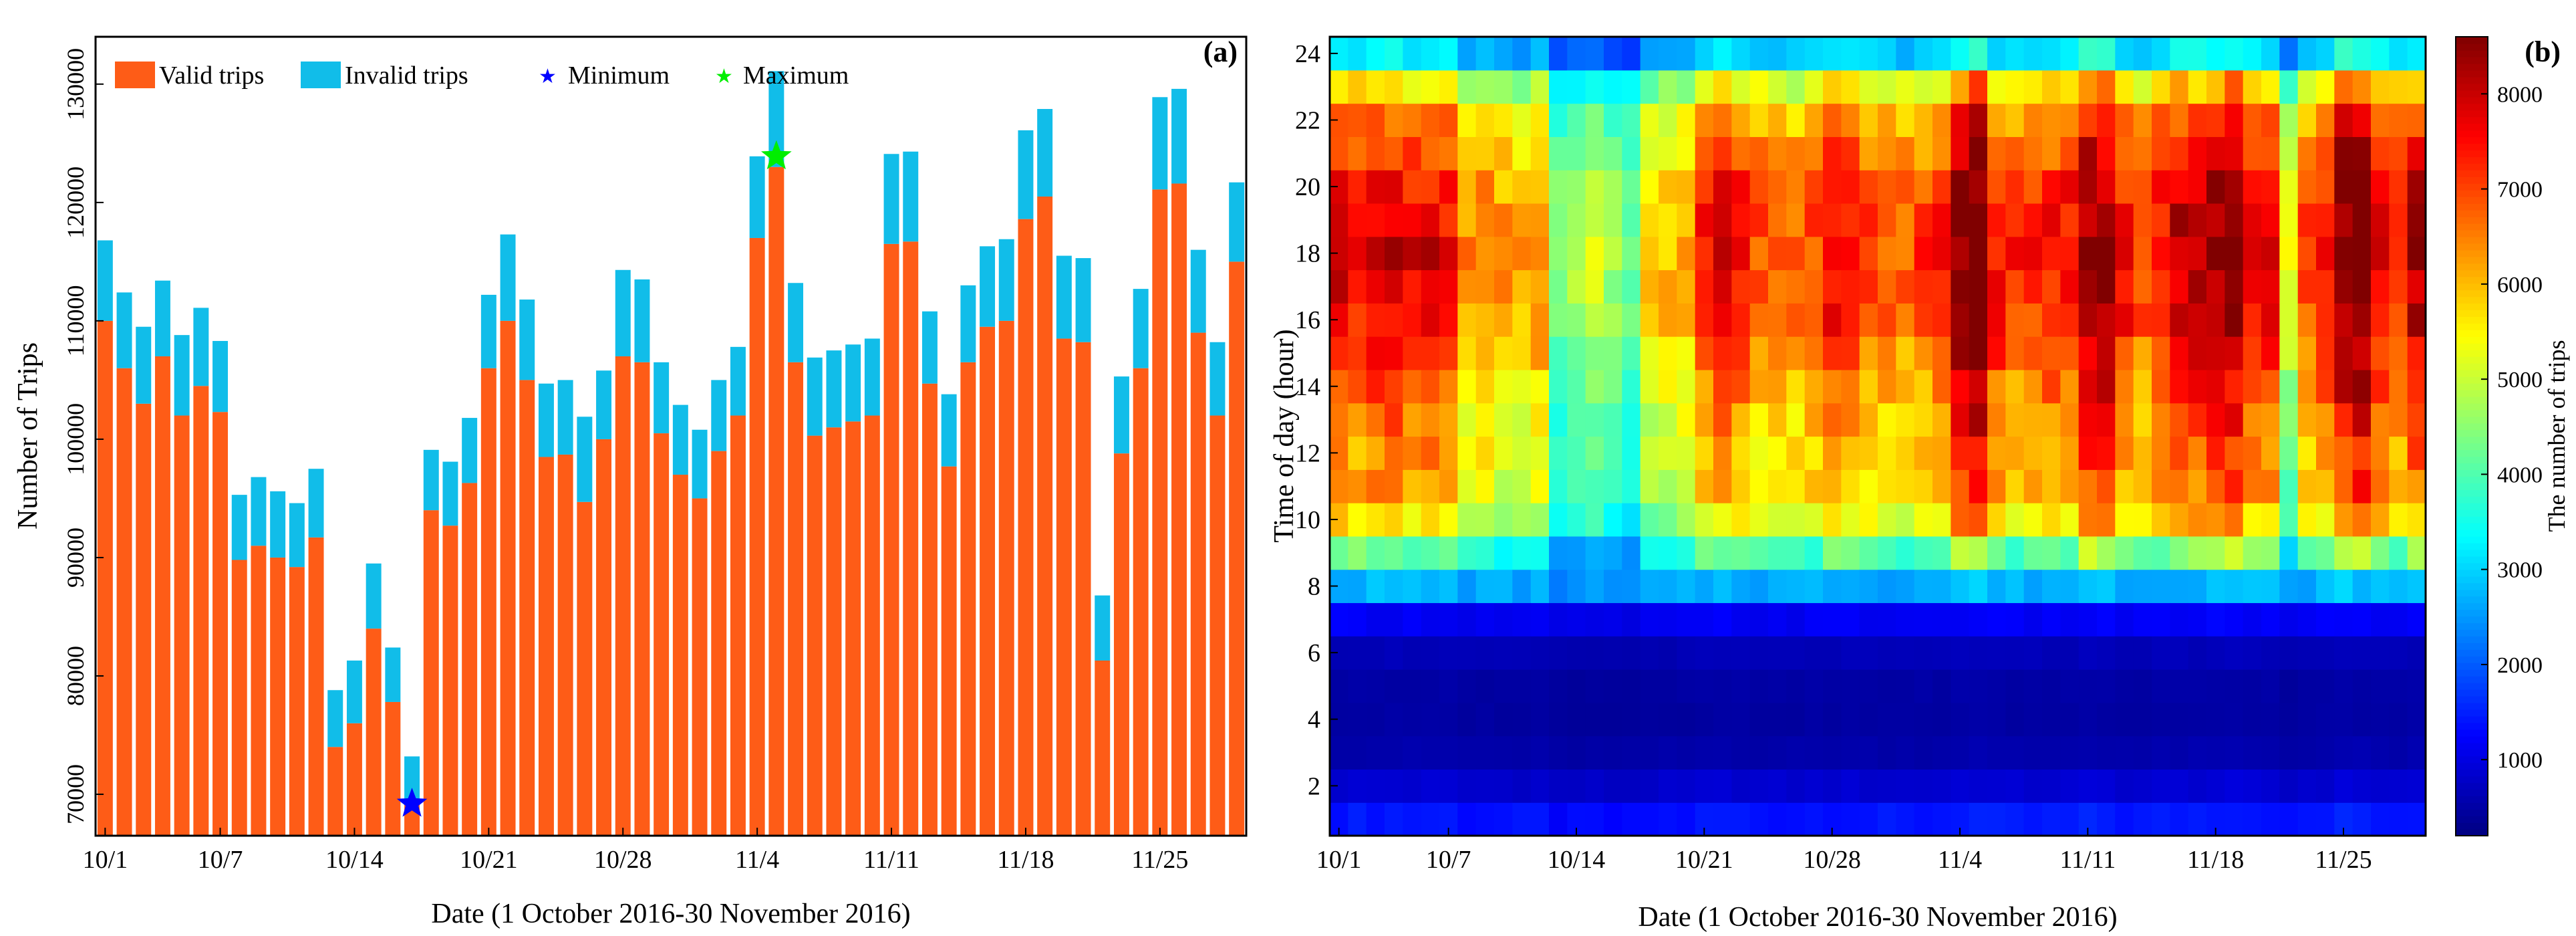 This screenshot has height=936, width=2576. I want to click on maximum-marker, so click(776, 155).